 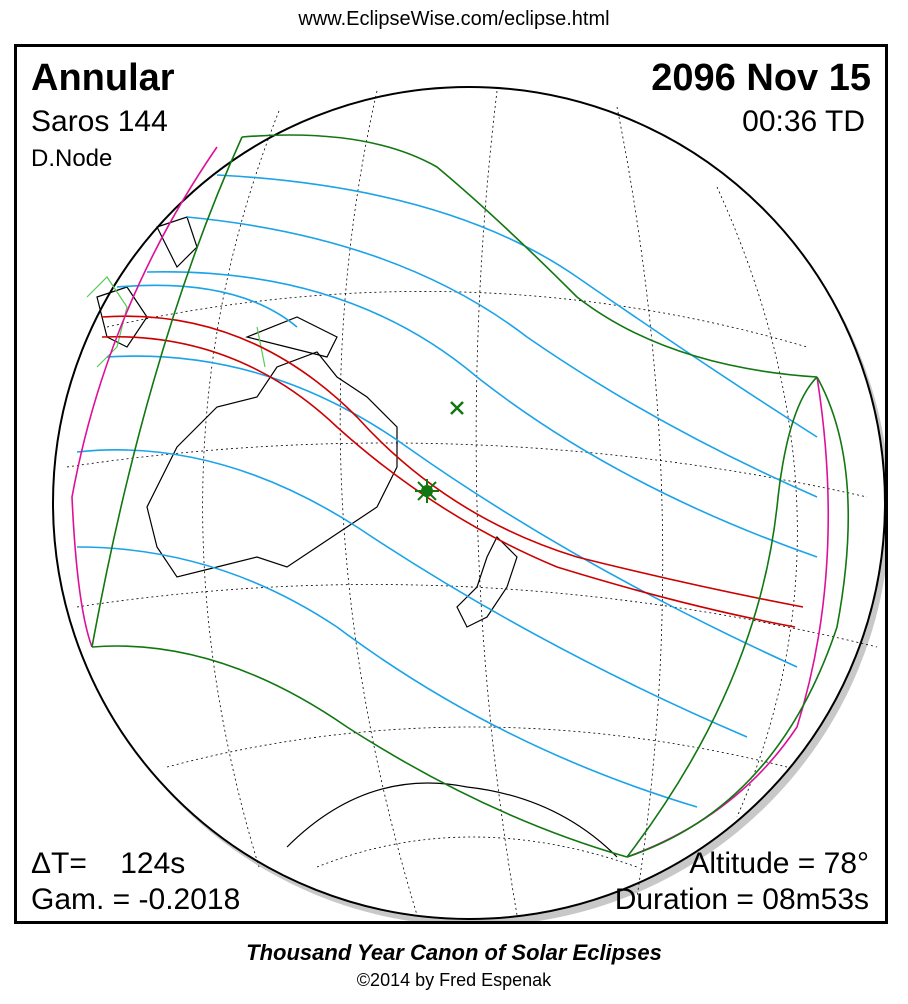 What do you see at coordinates (454, 19) in the screenshot?
I see `site-url: www.EclipseWise.com/eclipse.html` at bounding box center [454, 19].